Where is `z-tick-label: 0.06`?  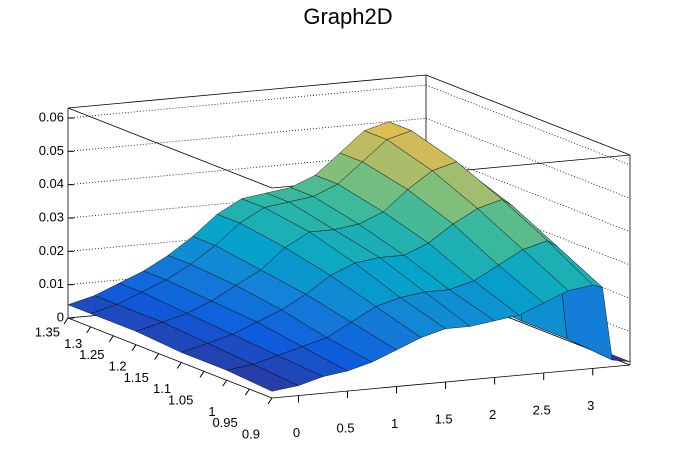 z-tick-label: 0.06 is located at coordinates (51, 116).